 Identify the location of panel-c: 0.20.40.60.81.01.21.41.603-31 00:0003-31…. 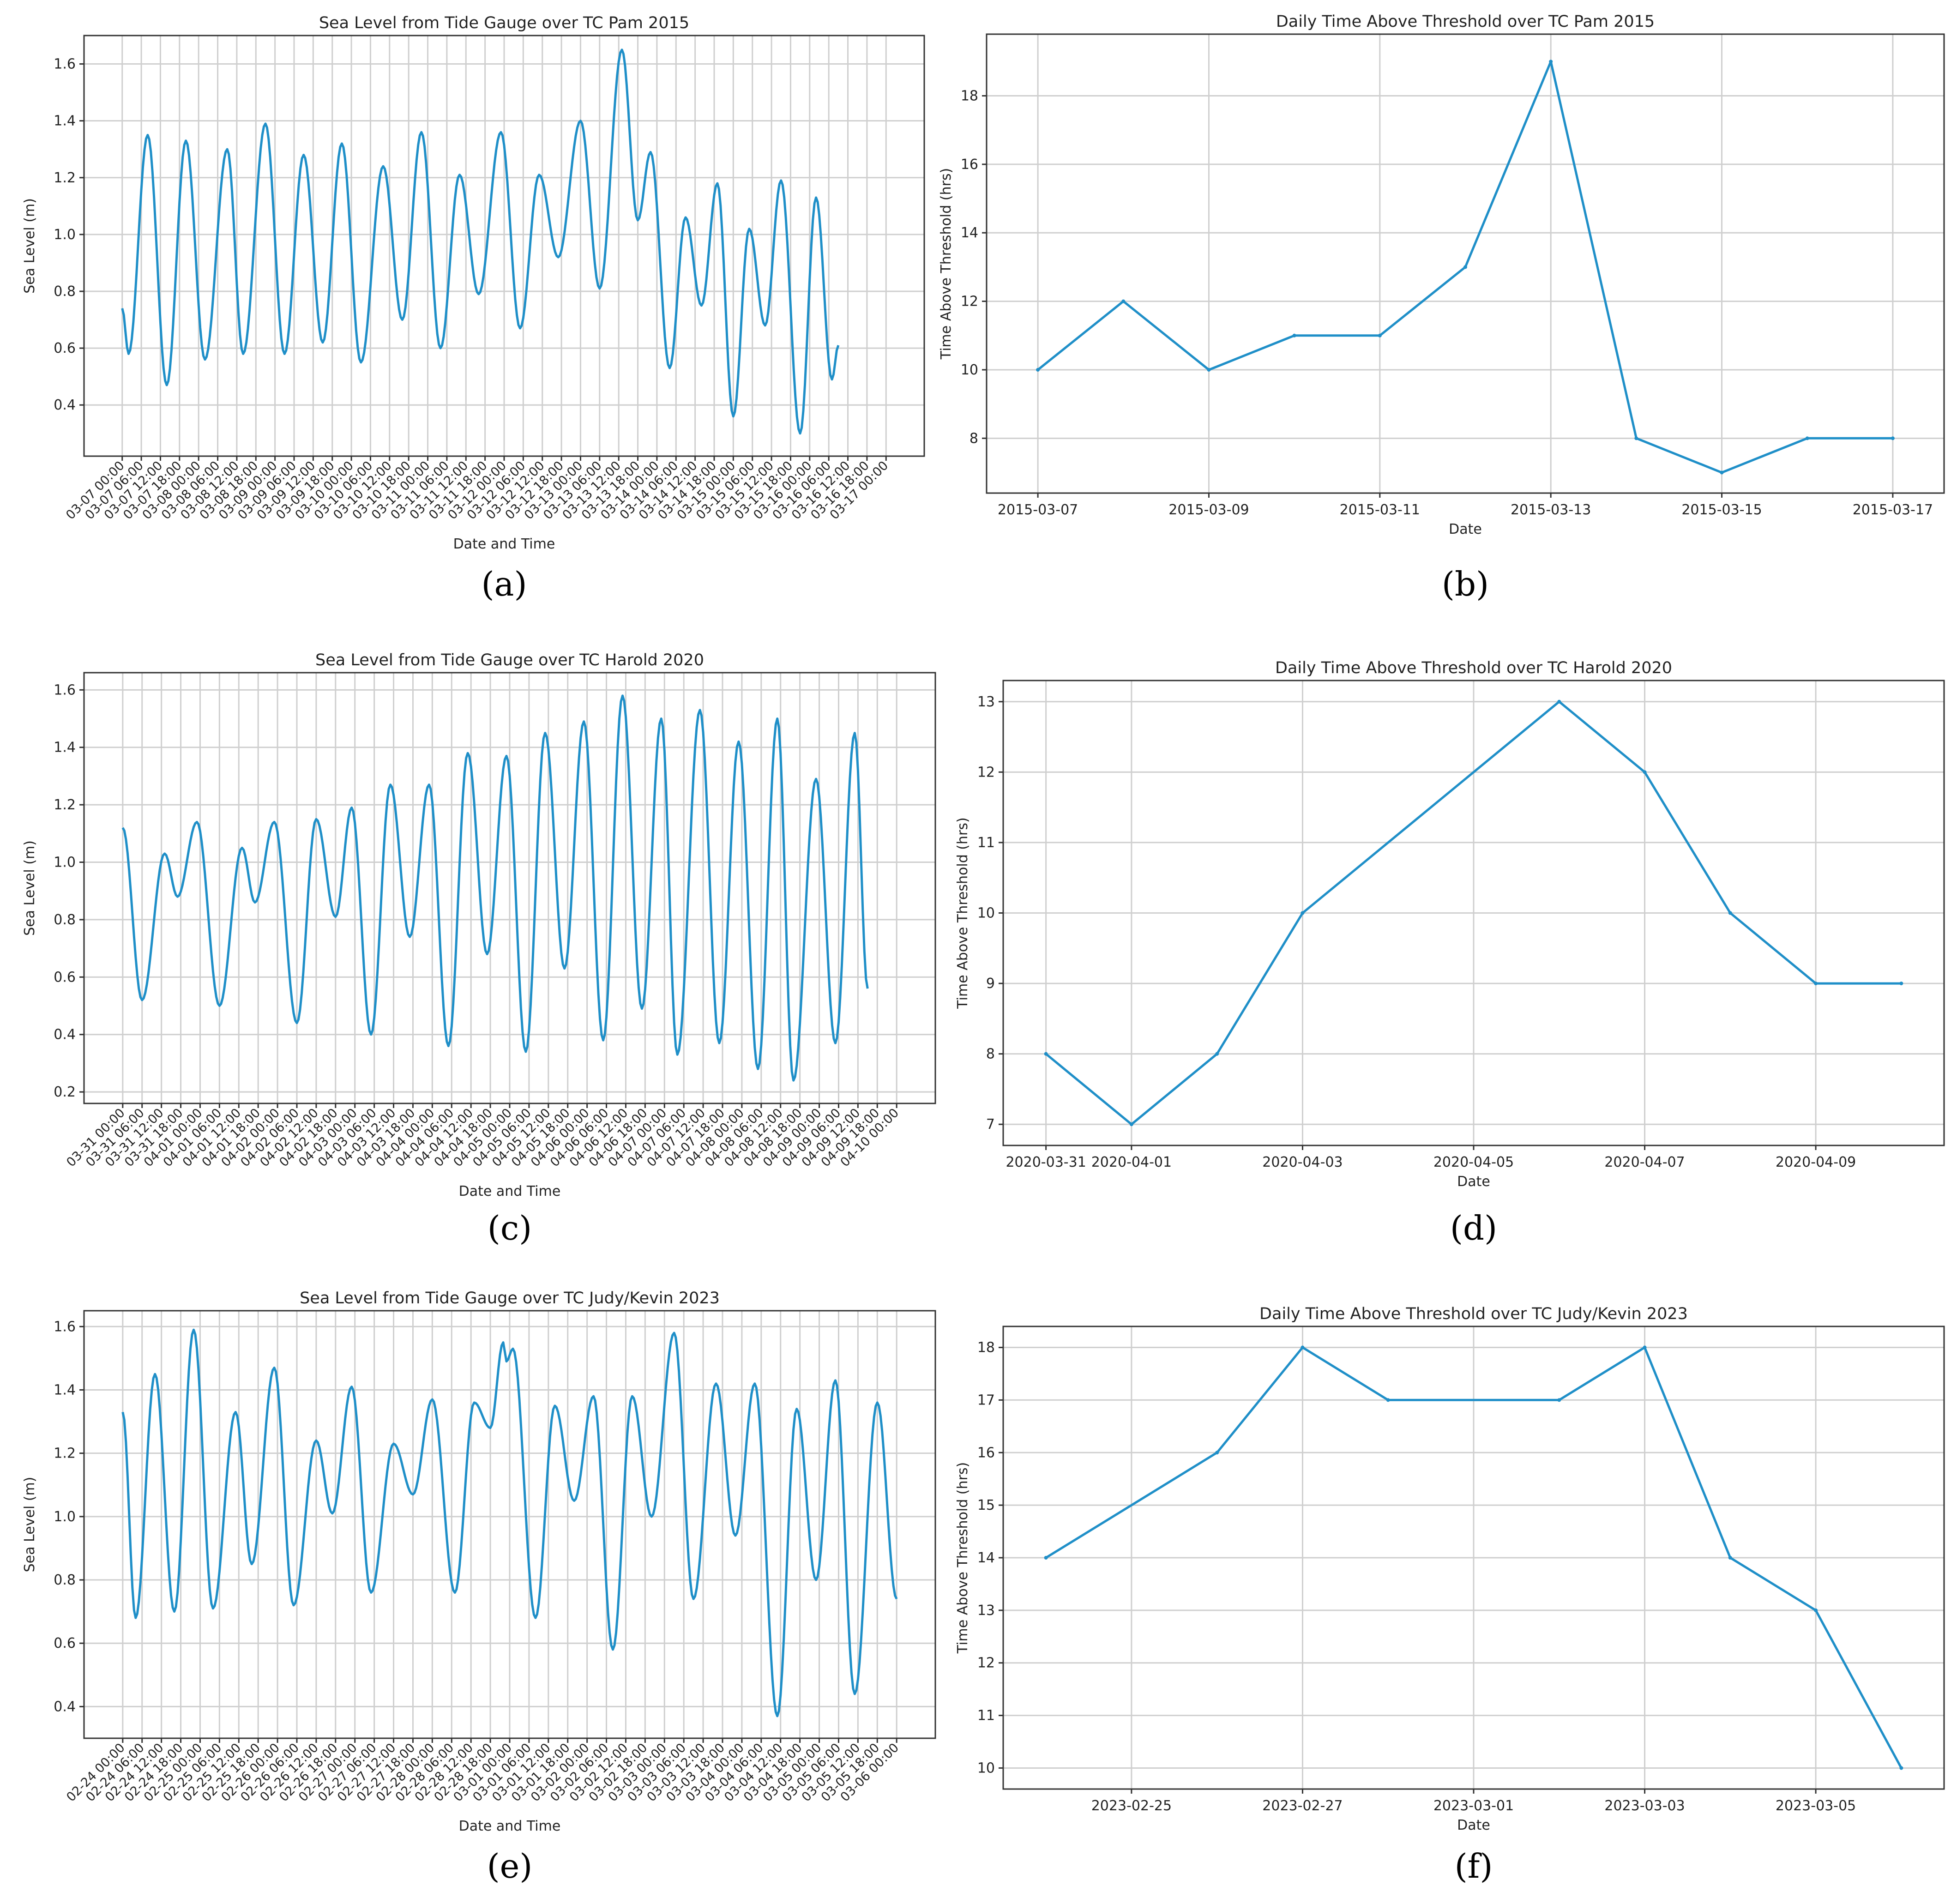
(479, 949).